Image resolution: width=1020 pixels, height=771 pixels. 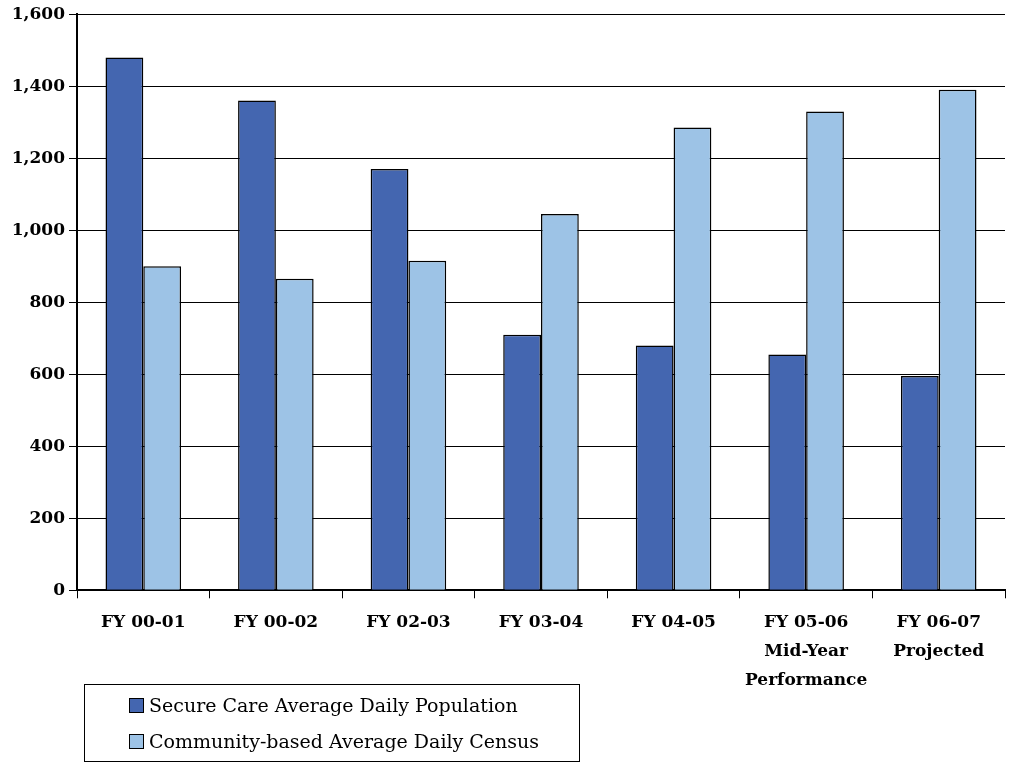 What do you see at coordinates (38, 228) in the screenshot?
I see `y-tick-label: 1,000` at bounding box center [38, 228].